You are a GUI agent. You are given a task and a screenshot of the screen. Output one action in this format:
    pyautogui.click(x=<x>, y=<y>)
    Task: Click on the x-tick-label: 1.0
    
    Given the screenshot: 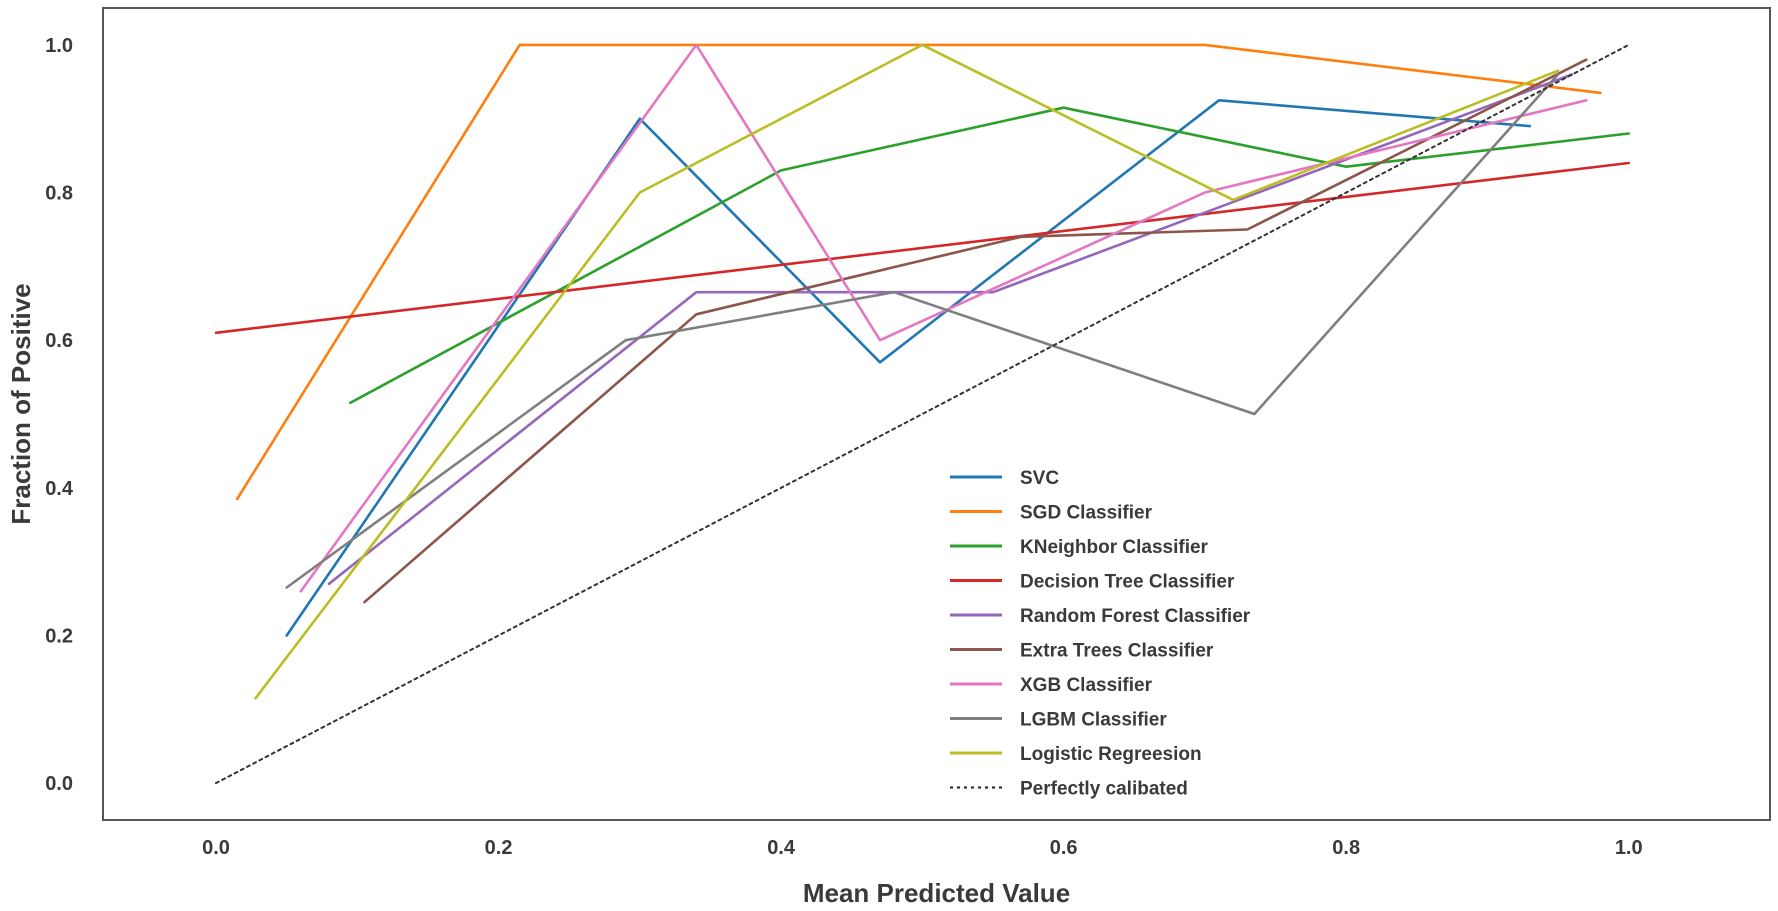 What is the action you would take?
    pyautogui.click(x=1629, y=848)
    